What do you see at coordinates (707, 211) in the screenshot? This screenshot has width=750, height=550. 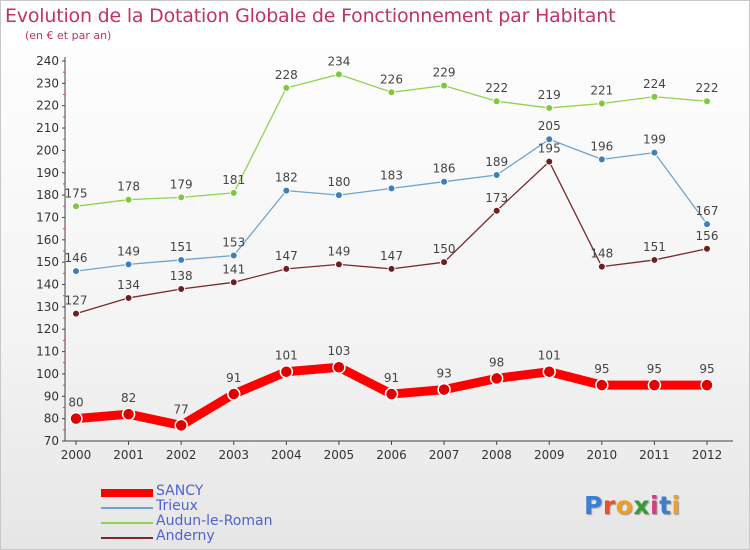 I see `data-label: 167` at bounding box center [707, 211].